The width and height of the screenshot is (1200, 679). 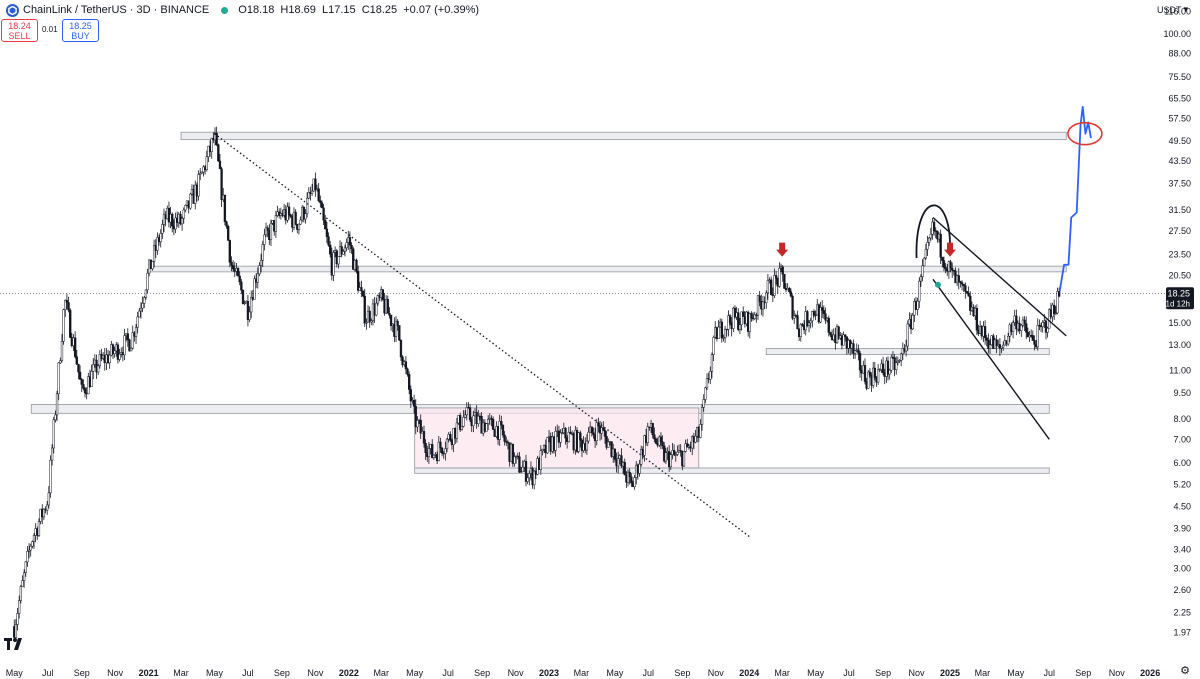 I want to click on x-tick-label: 2025, so click(x=950, y=673).